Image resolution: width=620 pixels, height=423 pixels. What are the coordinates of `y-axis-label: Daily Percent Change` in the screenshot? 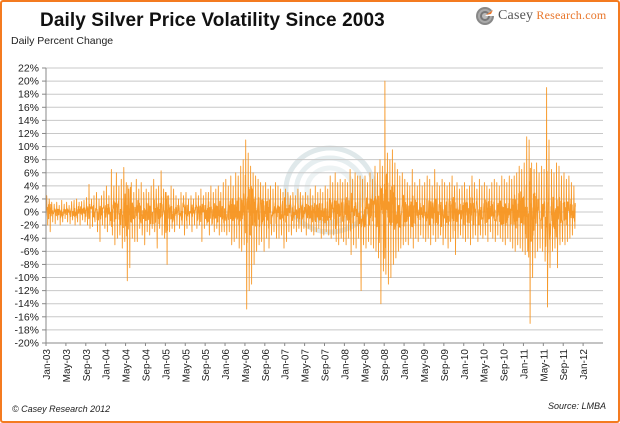 It's located at (62, 41).